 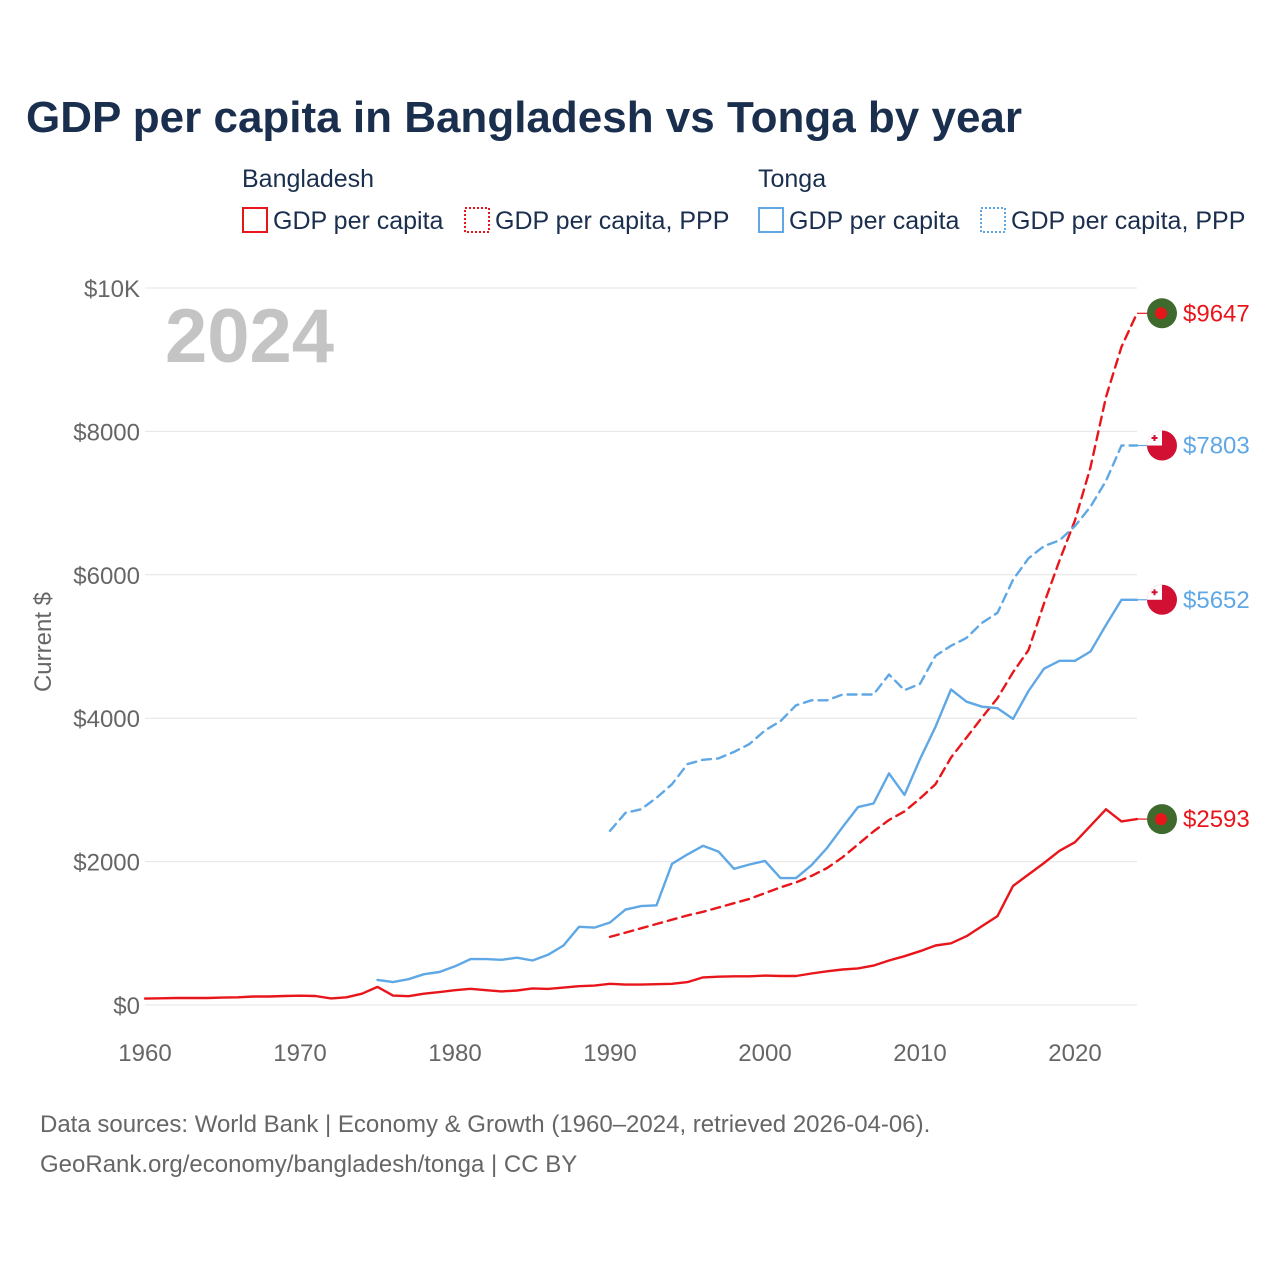 What do you see at coordinates (106, 719) in the screenshot?
I see `y-tick-label: $4000` at bounding box center [106, 719].